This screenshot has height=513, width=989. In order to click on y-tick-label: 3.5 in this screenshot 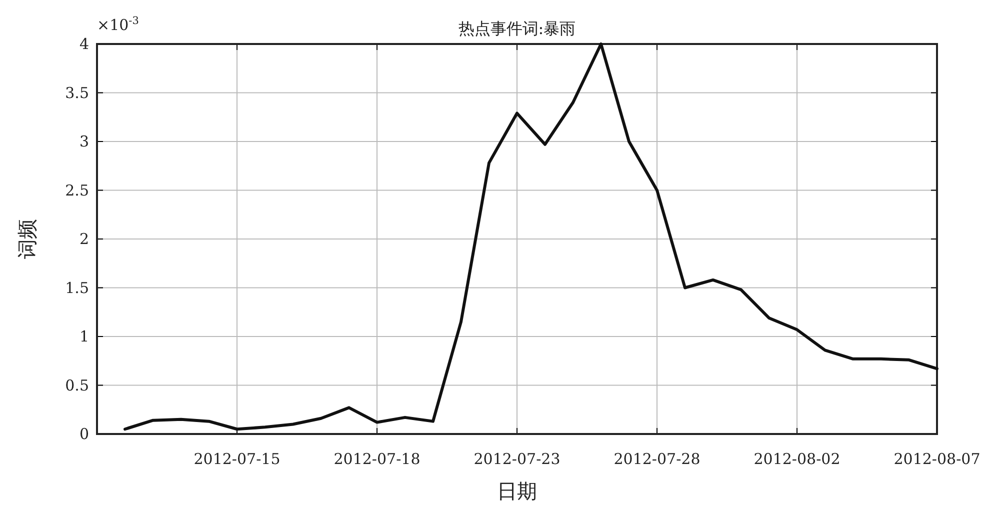, I will do `click(77, 93)`.